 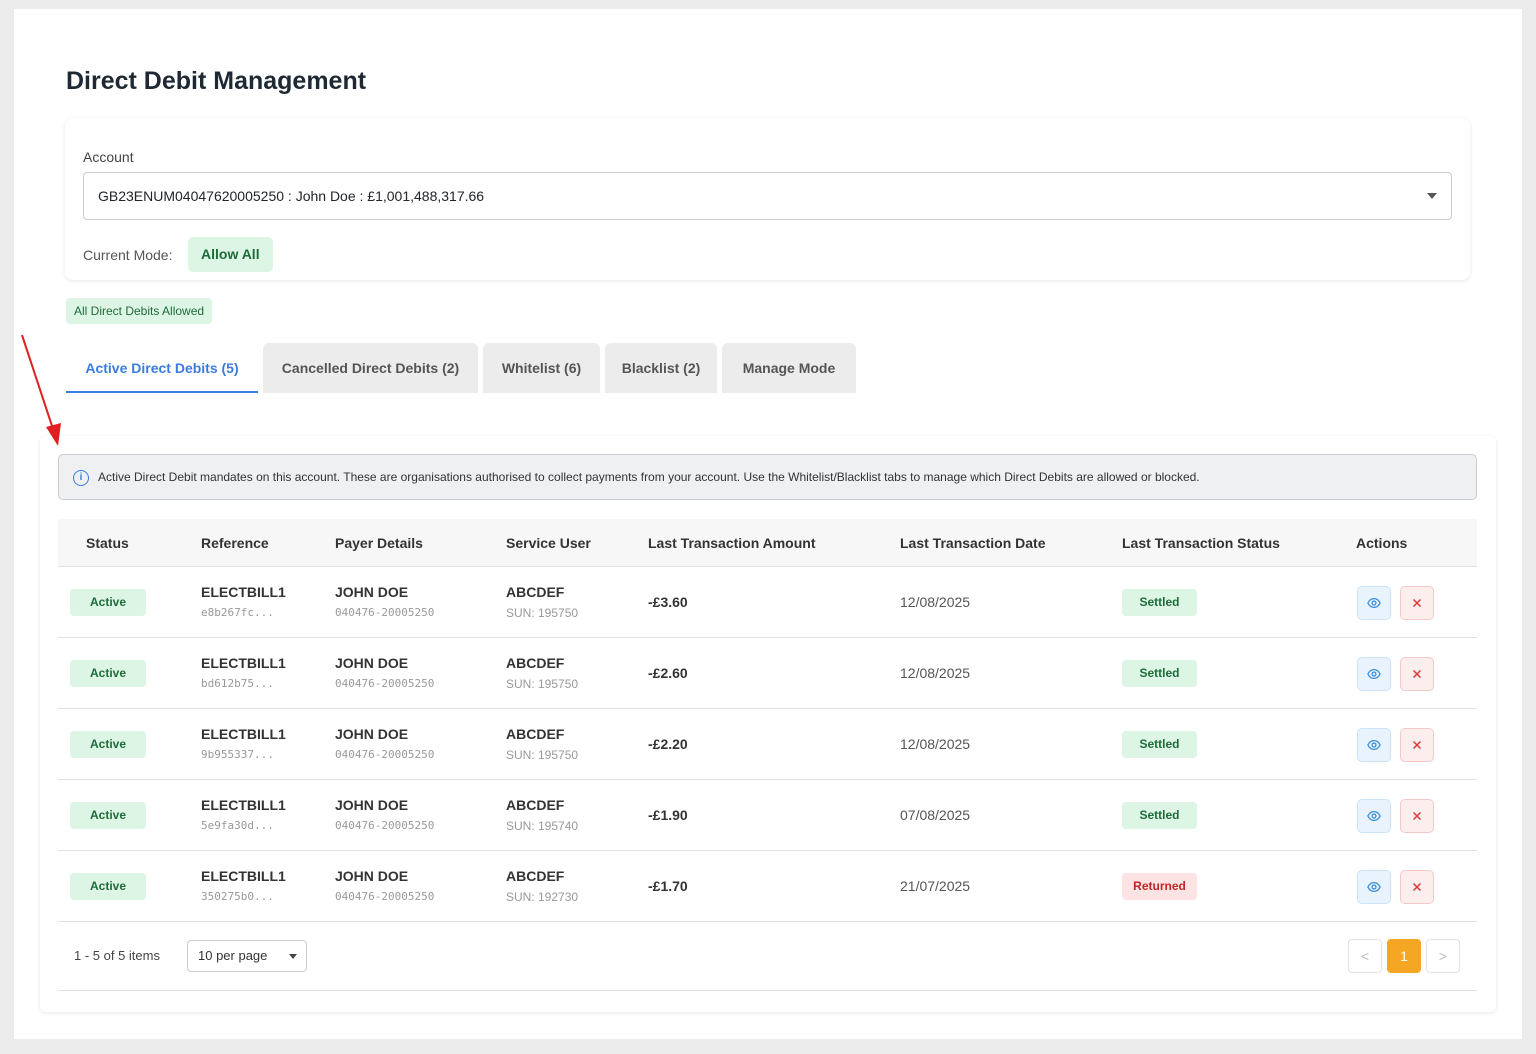 What do you see at coordinates (1201, 543) in the screenshot?
I see `header-last-transaction-status: Last Transaction Status` at bounding box center [1201, 543].